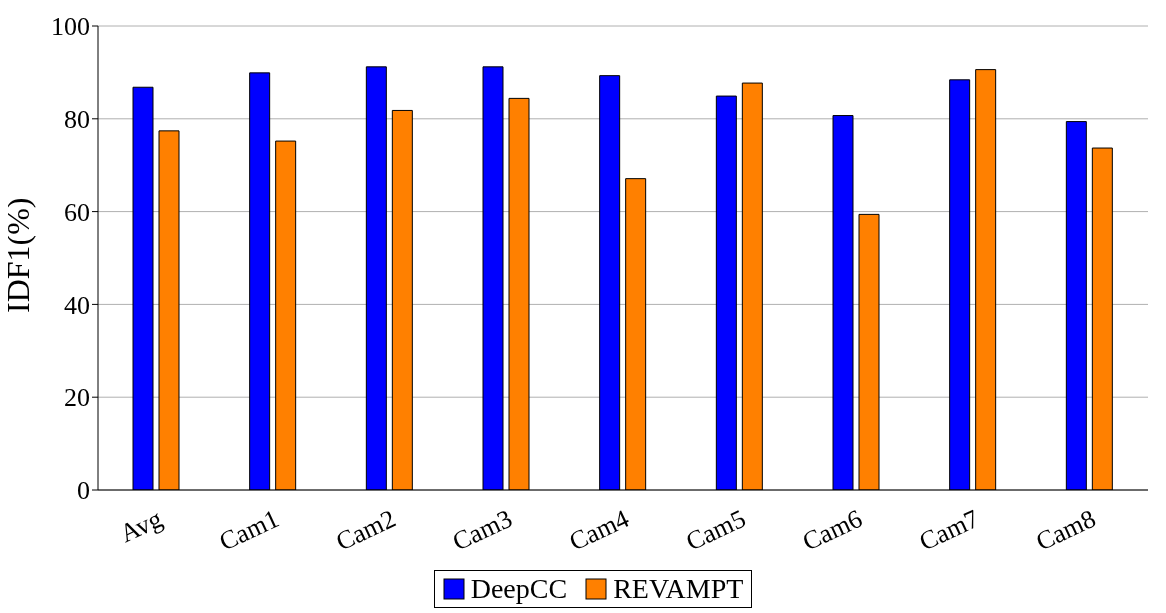 The height and width of the screenshot is (613, 1166). I want to click on legend-label: DeepCC, so click(518, 589).